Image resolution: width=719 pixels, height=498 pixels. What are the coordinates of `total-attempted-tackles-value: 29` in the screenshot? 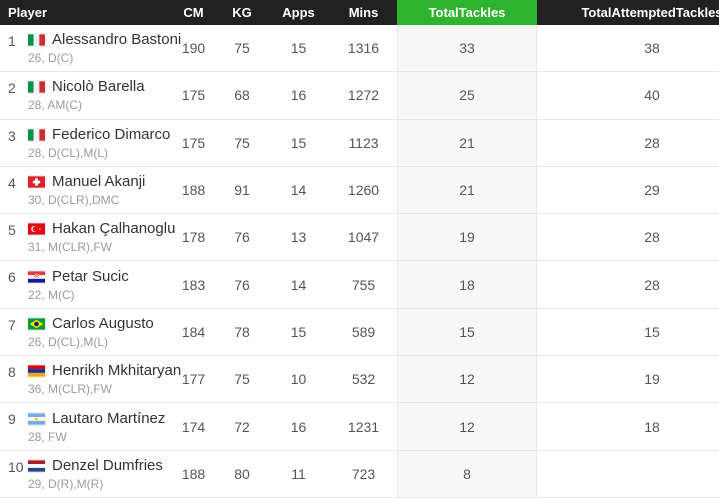 It's located at (652, 190).